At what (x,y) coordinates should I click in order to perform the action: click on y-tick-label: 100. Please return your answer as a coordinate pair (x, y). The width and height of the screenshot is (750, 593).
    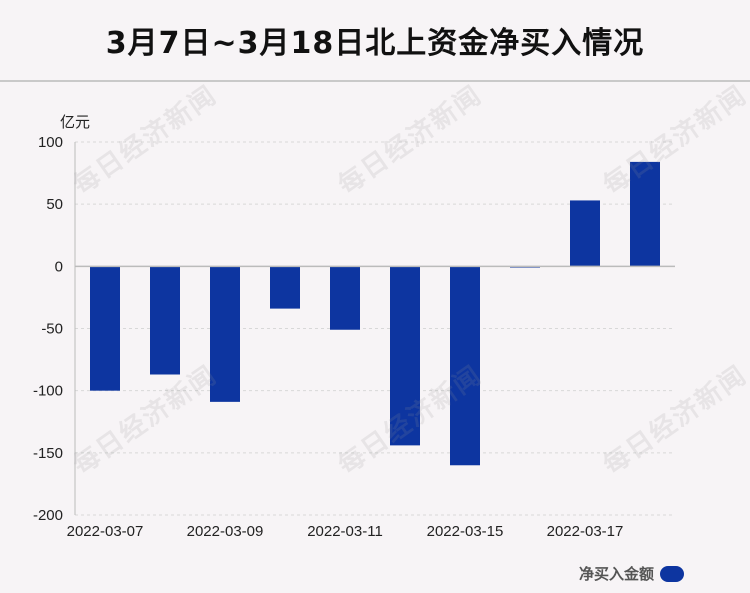
    Looking at the image, I should click on (50, 142).